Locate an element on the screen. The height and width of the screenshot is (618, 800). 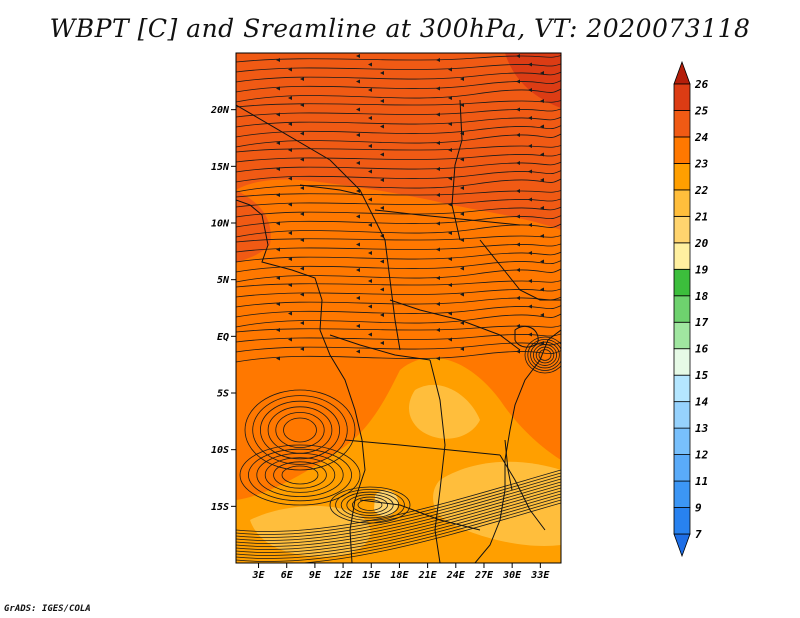
colorbar-label: 25 is located at coordinates (701, 110).